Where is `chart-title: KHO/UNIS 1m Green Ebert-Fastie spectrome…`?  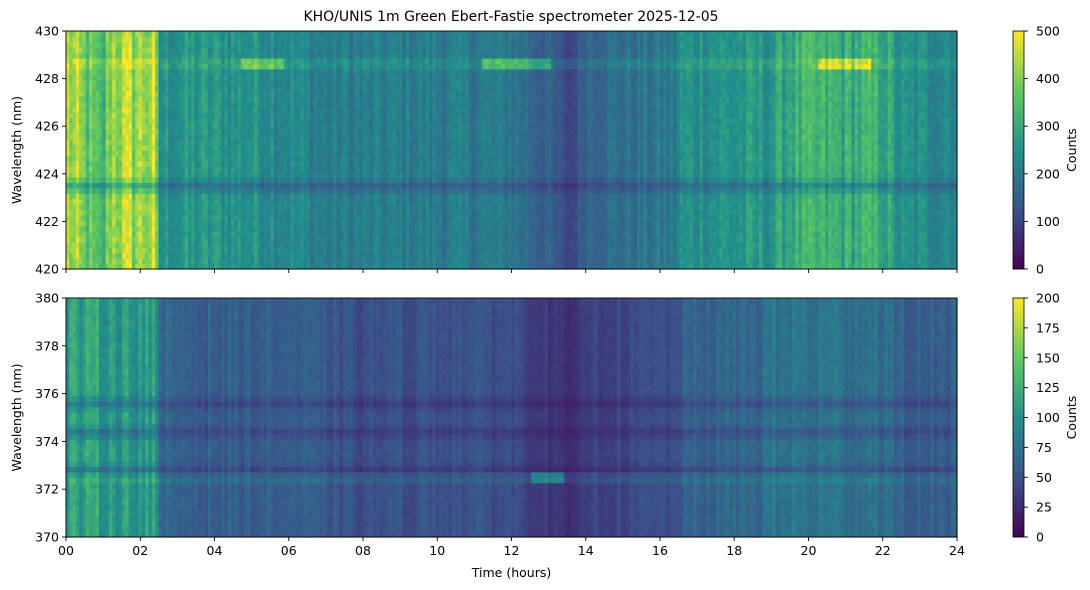 chart-title: KHO/UNIS 1m Green Ebert-Fastie spectrome… is located at coordinates (510, 17).